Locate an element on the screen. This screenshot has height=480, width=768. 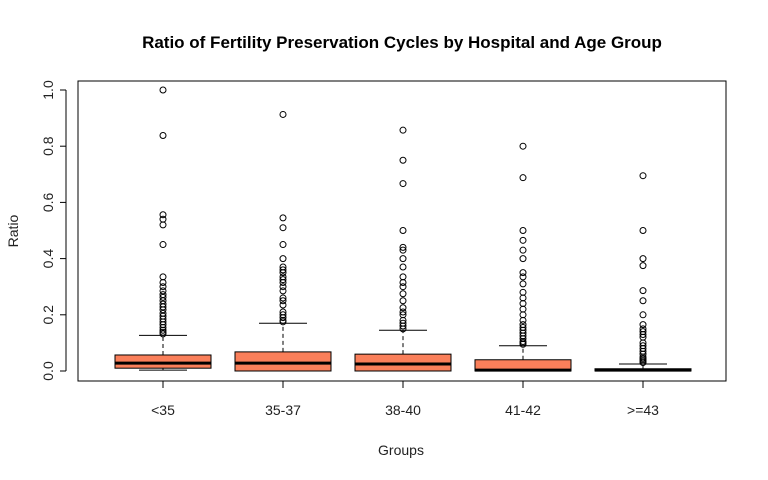
x-tick-label: 38-40 is located at coordinates (403, 410).